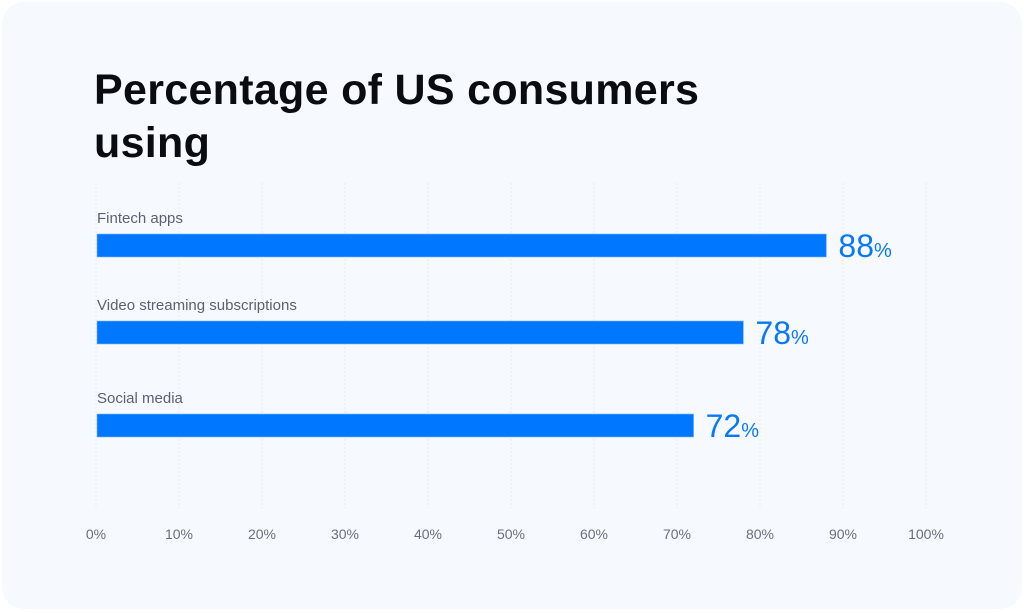  What do you see at coordinates (96, 534) in the screenshot?
I see `x-tick-label: 0%` at bounding box center [96, 534].